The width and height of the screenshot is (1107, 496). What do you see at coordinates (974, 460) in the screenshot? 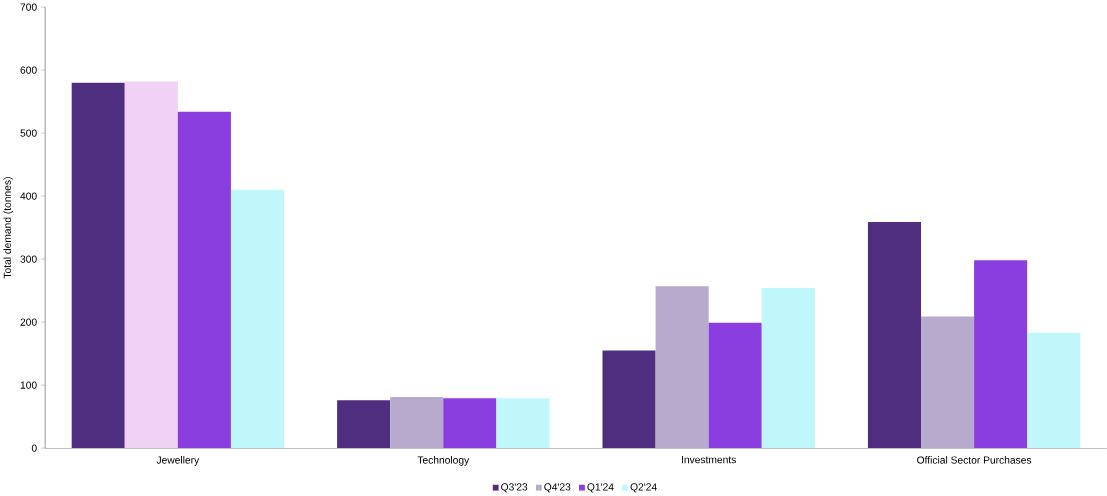
I see `x-tick-label: Official Sector Purchases` at bounding box center [974, 460].